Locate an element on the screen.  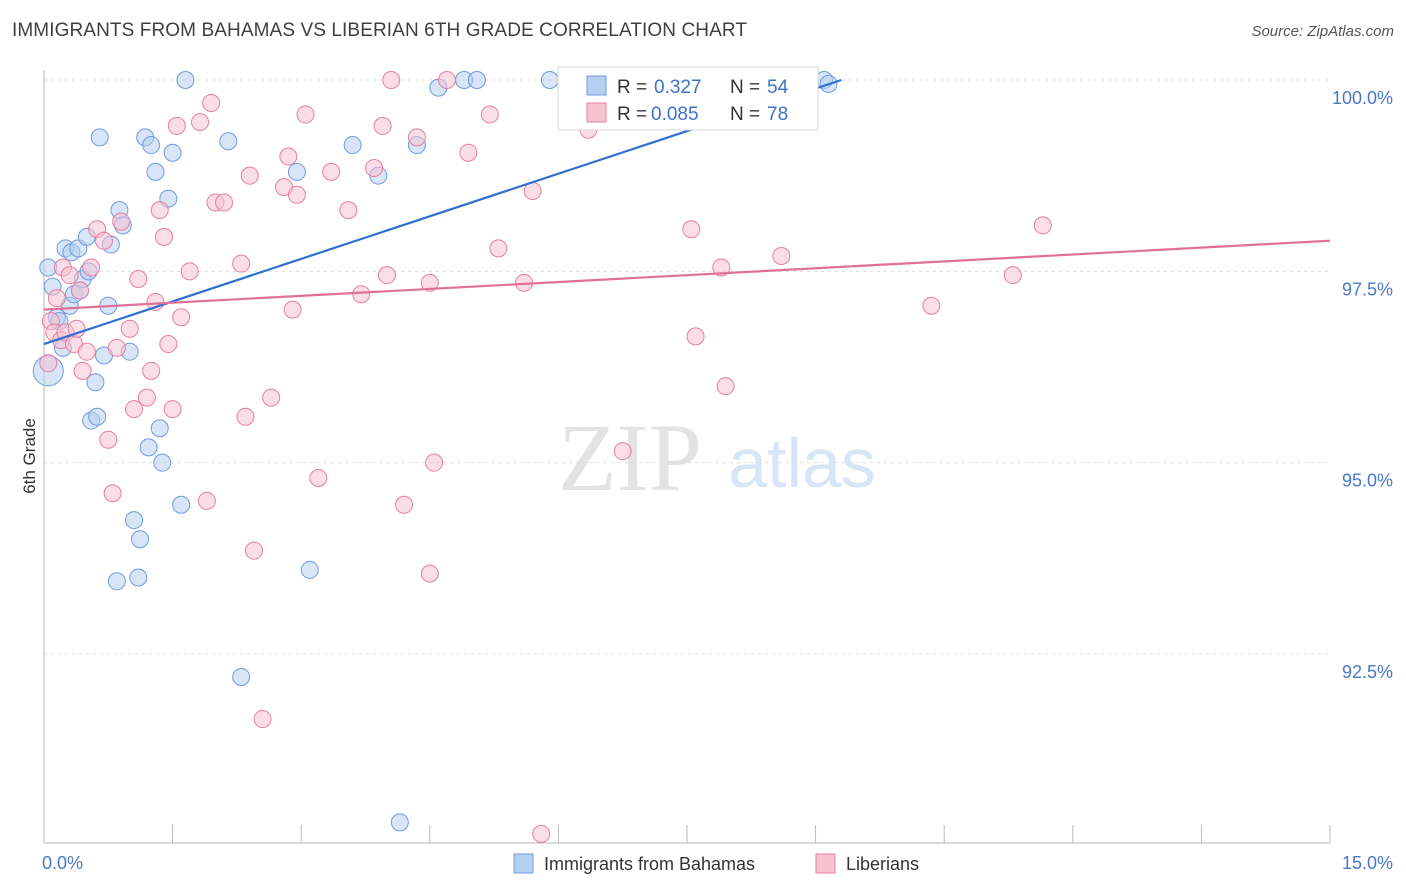
series-legend-label-bahamas: Immigrants from Bahamas is located at coordinates (649, 864).